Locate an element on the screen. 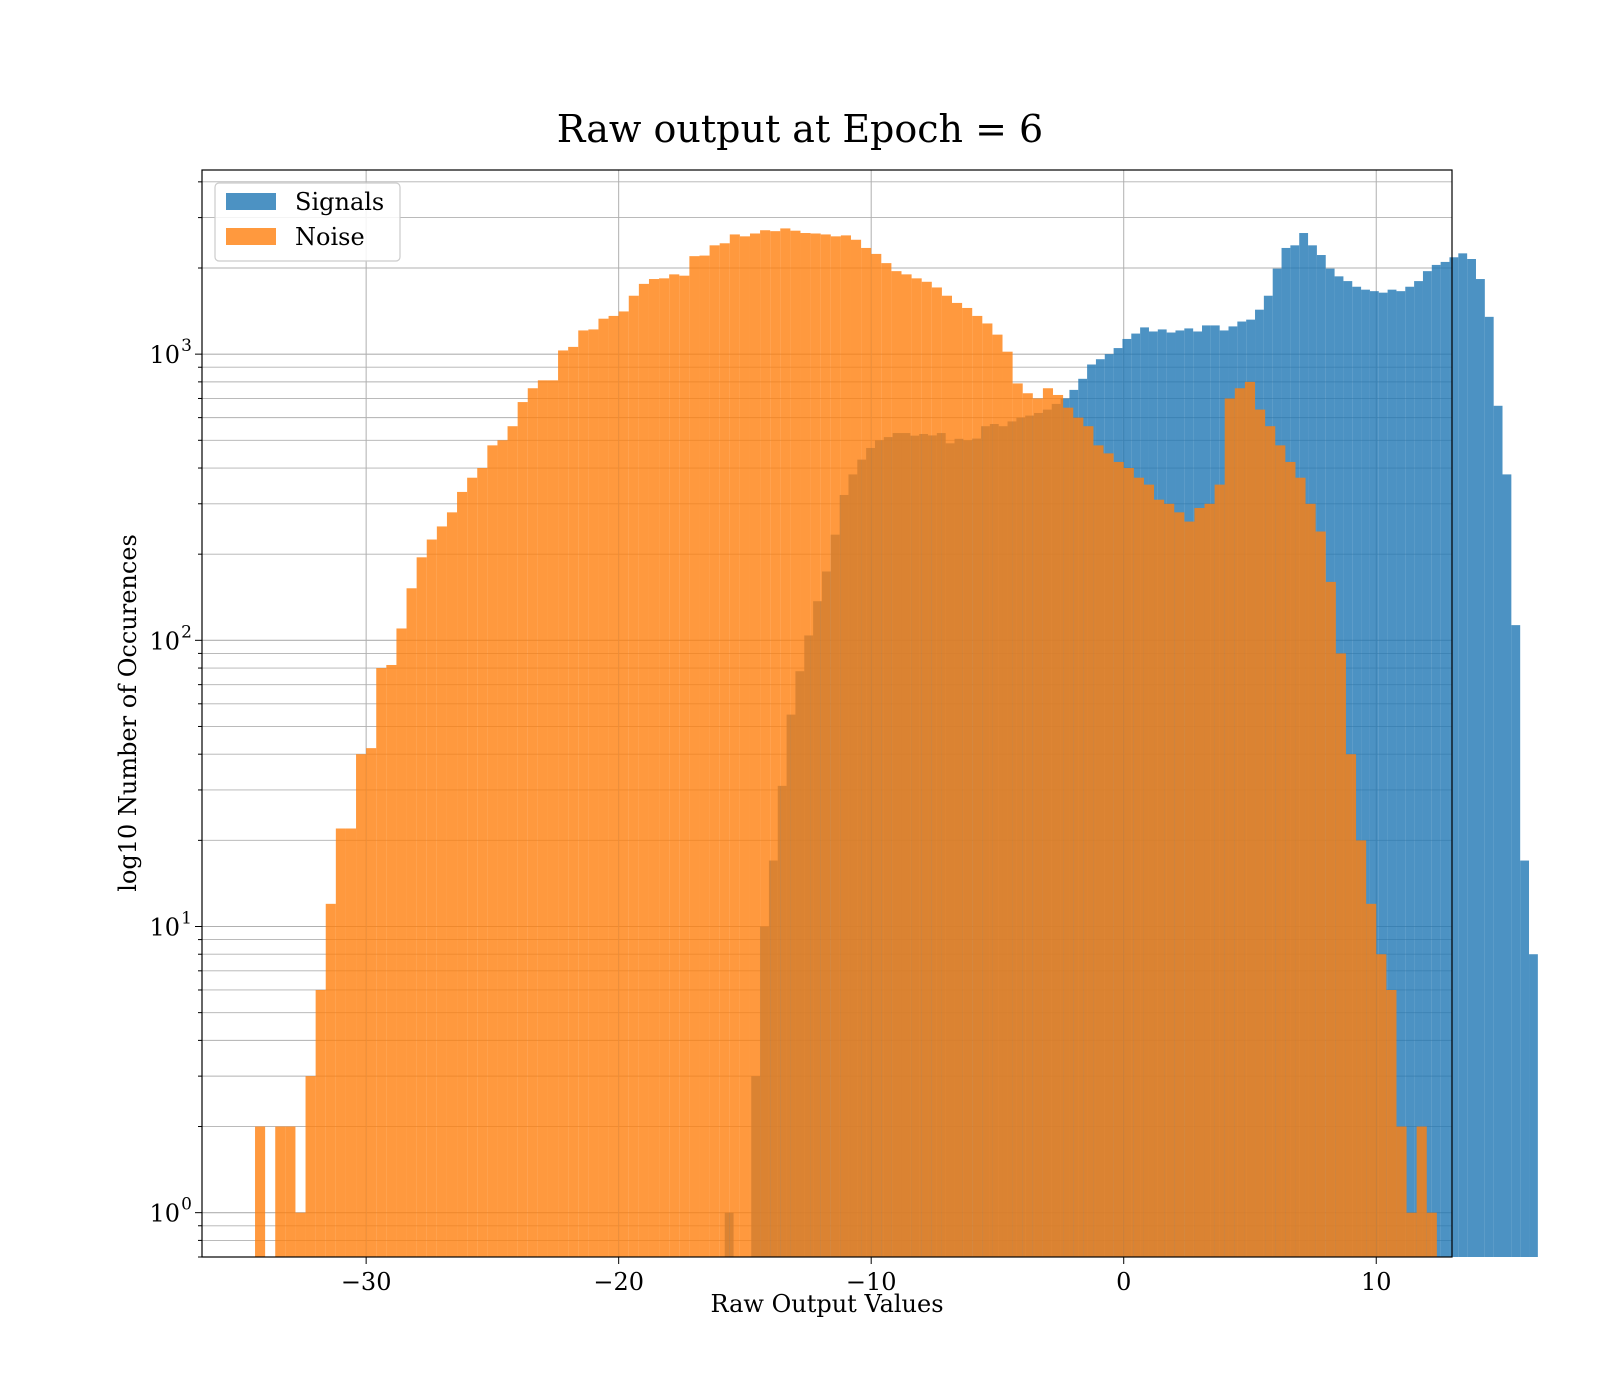 Image resolution: width=1600 pixels, height=1400 pixels. x-tick-label: 10 is located at coordinates (1376, 1282).